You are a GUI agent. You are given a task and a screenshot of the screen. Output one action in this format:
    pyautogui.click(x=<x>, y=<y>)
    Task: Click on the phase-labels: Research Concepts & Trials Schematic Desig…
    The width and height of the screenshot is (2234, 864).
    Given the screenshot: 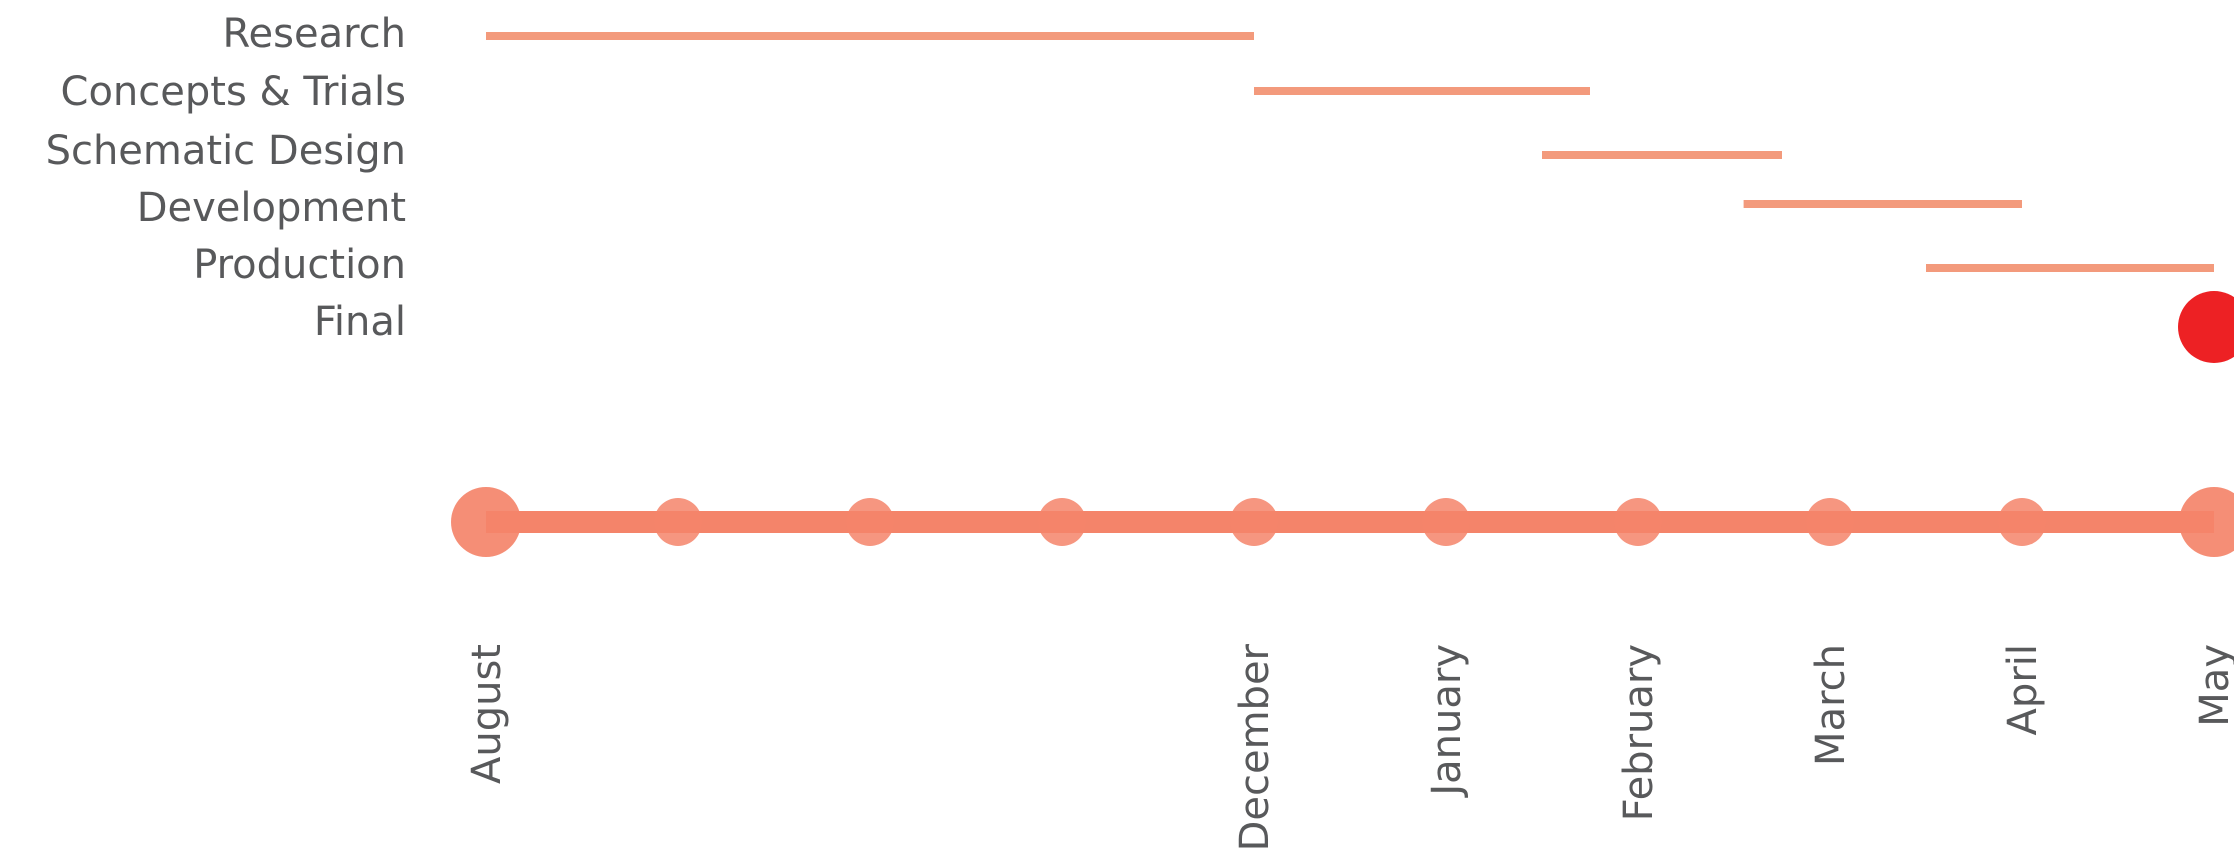 What is the action you would take?
    pyautogui.click(x=226, y=178)
    